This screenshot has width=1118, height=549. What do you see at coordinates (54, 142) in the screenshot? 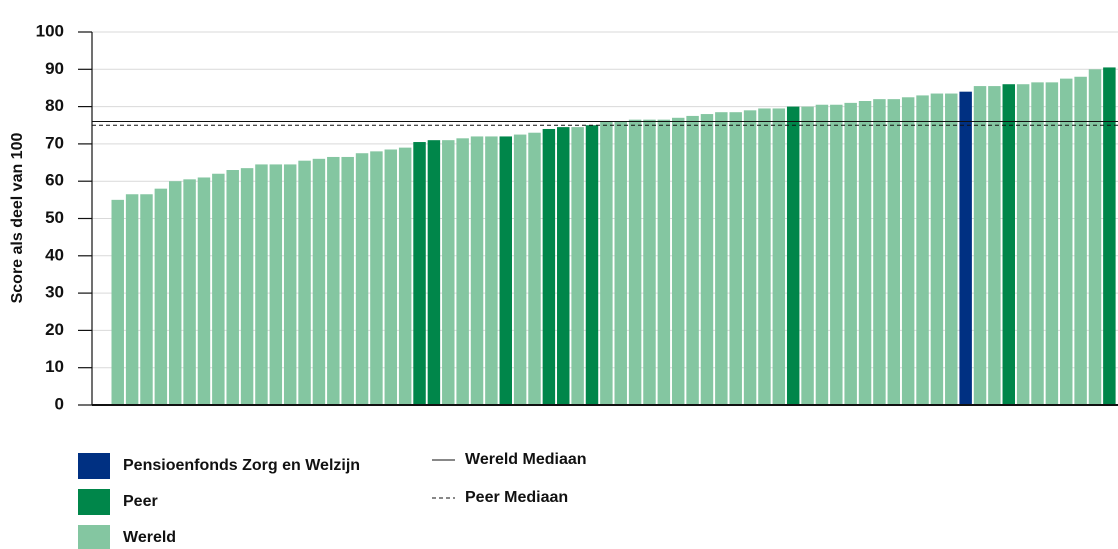
I see `y-tick-label: 70` at bounding box center [54, 142].